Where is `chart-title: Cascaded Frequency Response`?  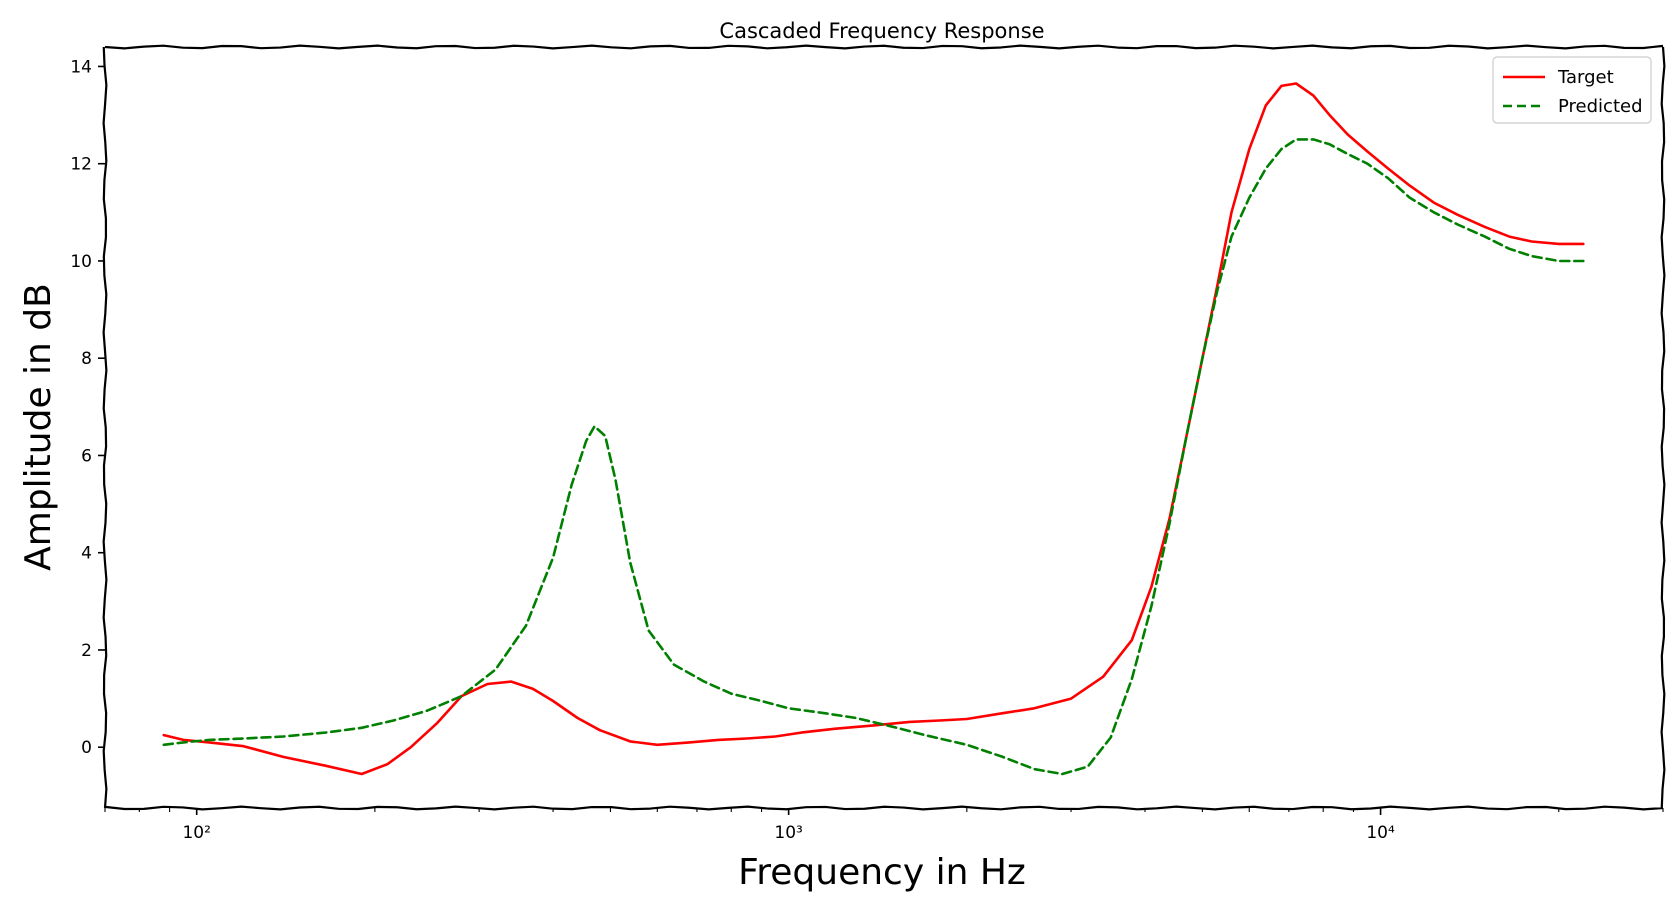
chart-title: Cascaded Frequency Response is located at coordinates (881, 31).